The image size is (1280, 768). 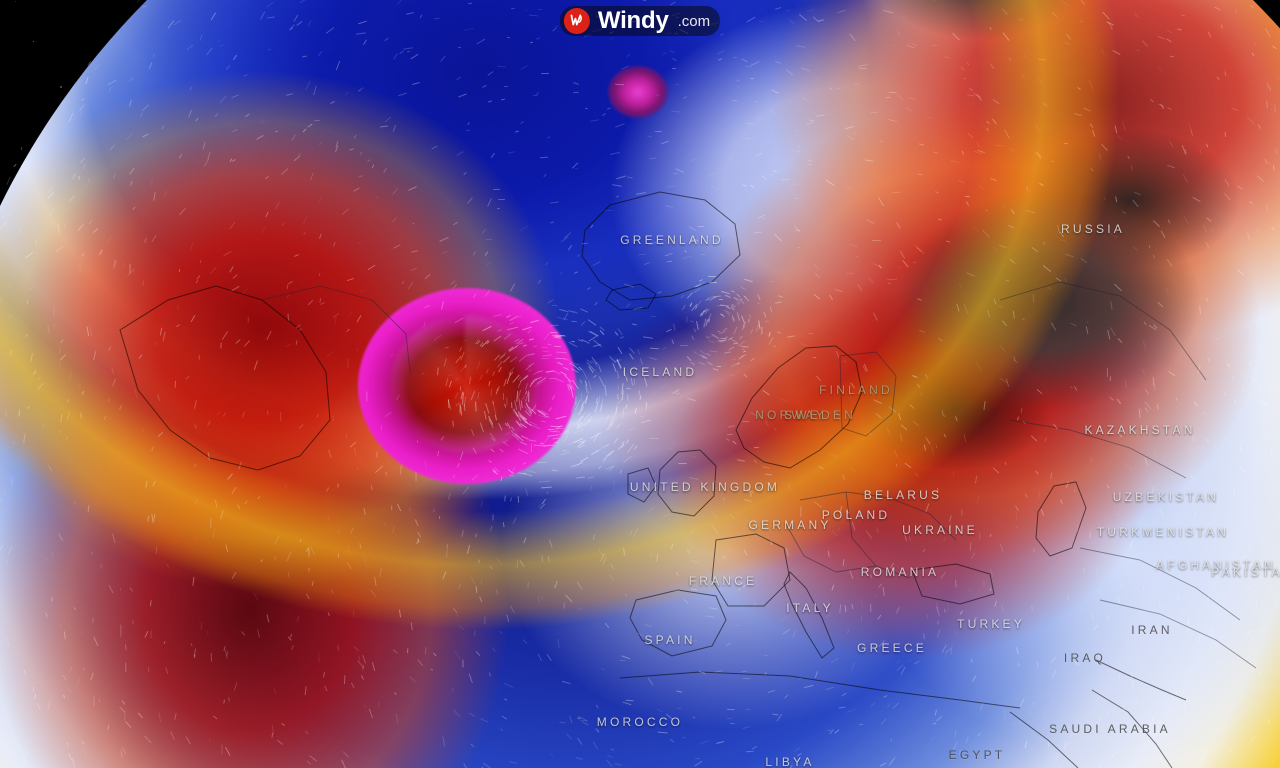 I want to click on windy-brand-tld: .com, so click(x=694, y=21).